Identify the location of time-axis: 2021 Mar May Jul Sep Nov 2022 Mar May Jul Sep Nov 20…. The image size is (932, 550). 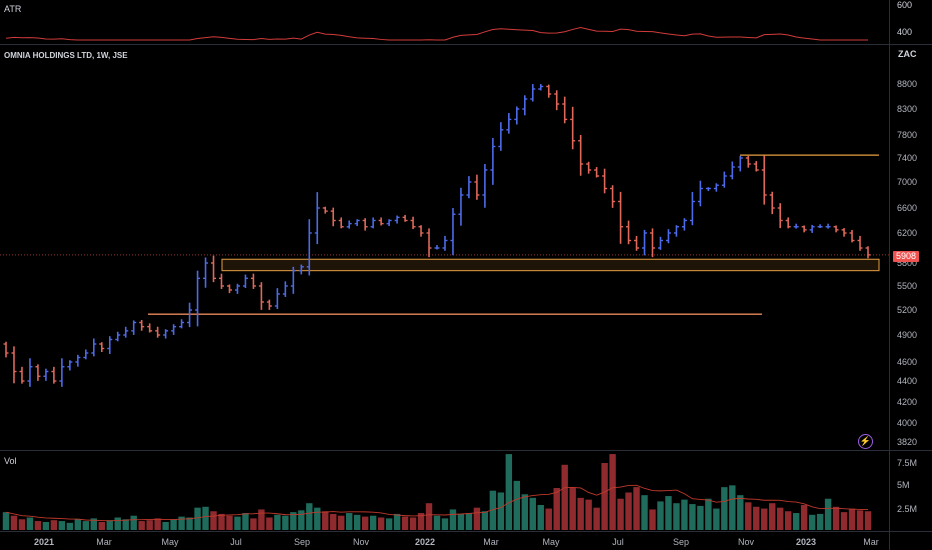
(456, 542).